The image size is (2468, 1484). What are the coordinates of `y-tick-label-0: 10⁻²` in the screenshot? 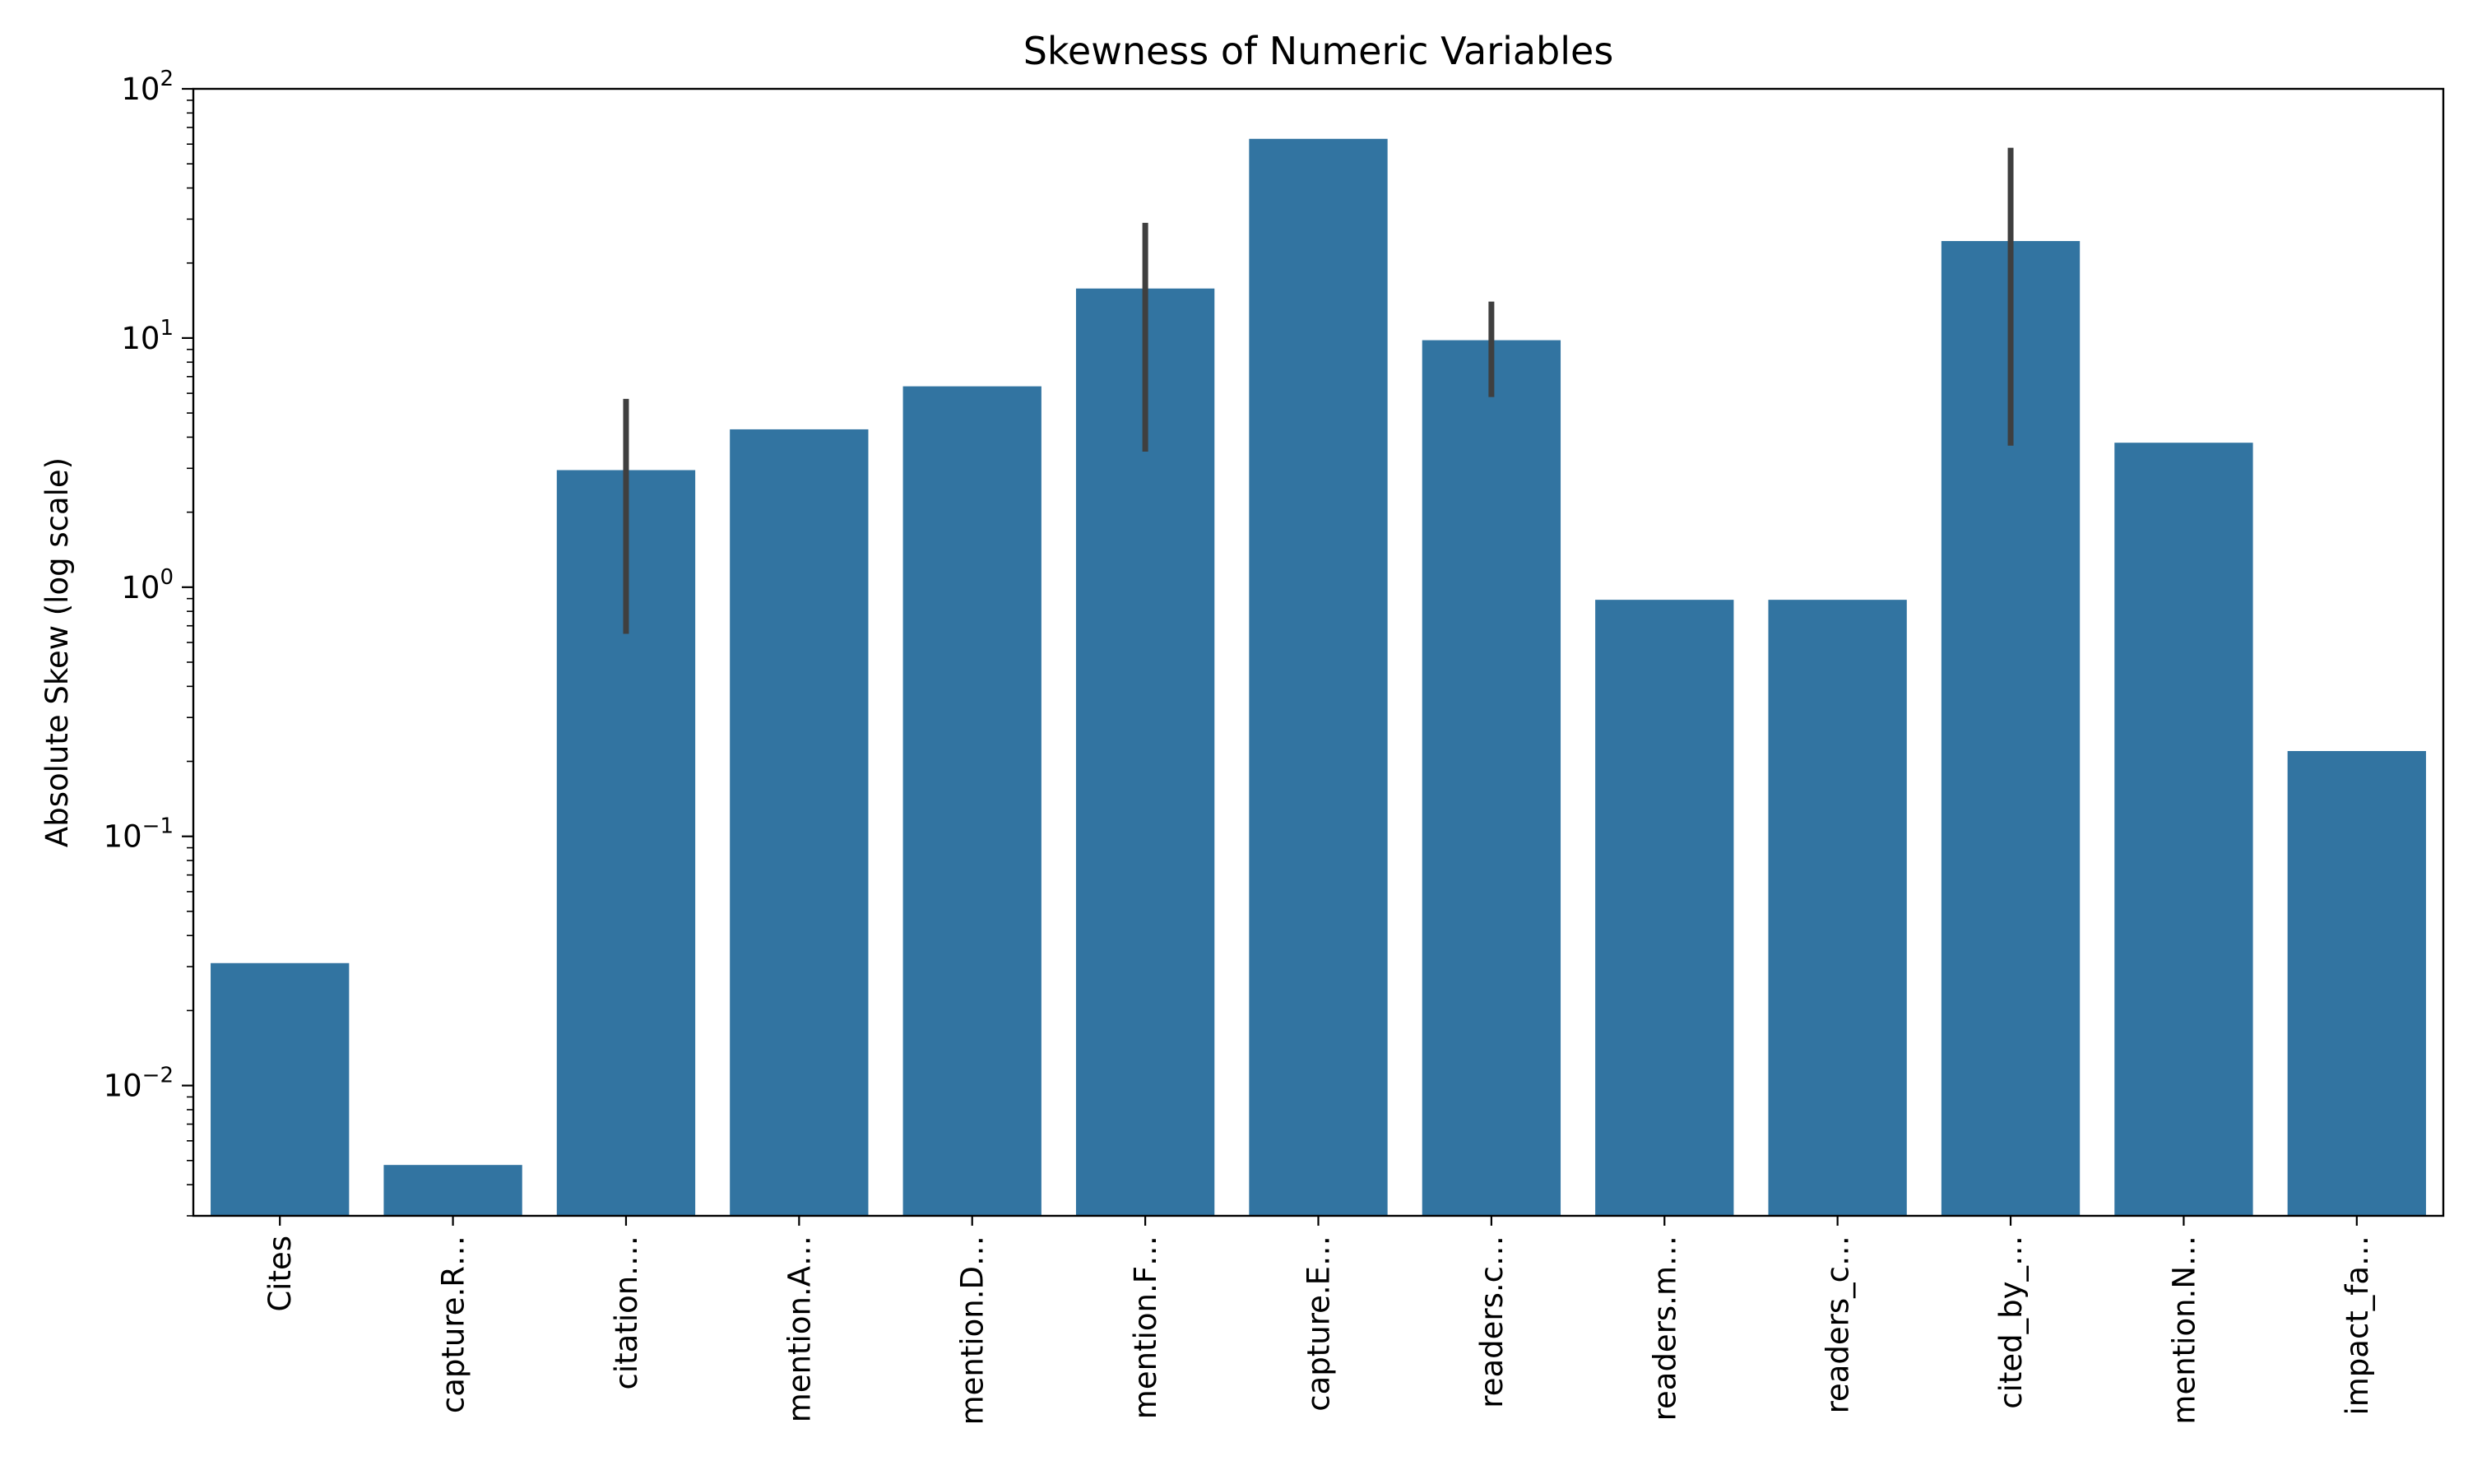 It's located at (139, 1084).